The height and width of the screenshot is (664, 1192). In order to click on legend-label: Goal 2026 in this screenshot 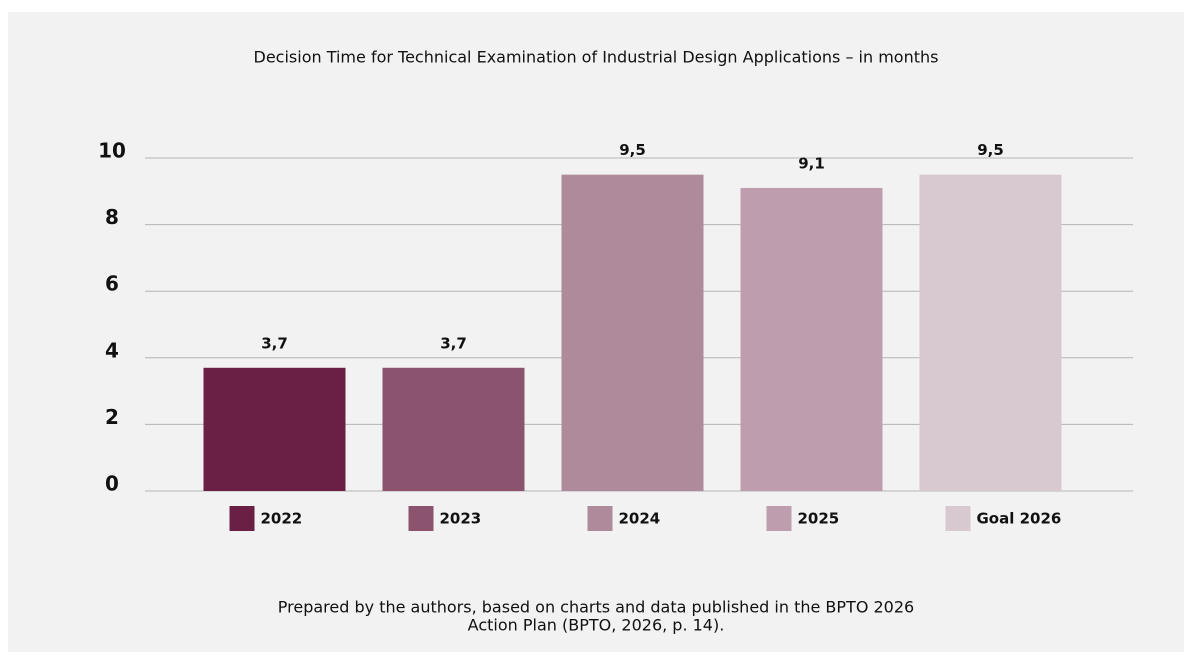, I will do `click(1019, 519)`.